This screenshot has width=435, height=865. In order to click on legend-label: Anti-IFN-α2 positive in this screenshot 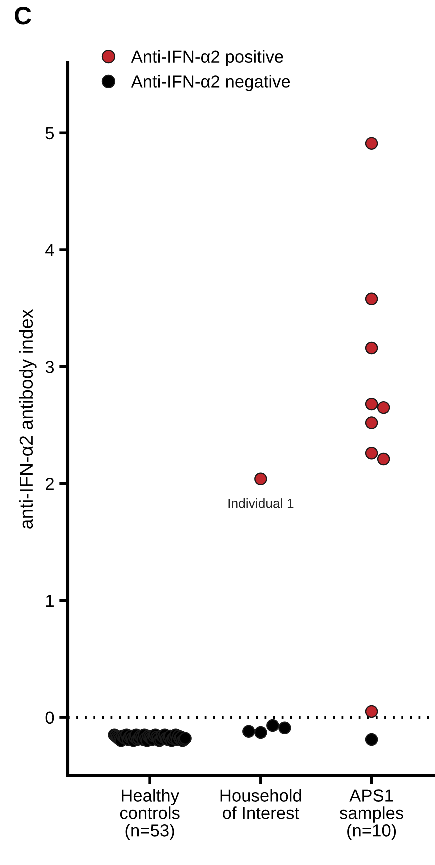, I will do `click(207, 58)`.